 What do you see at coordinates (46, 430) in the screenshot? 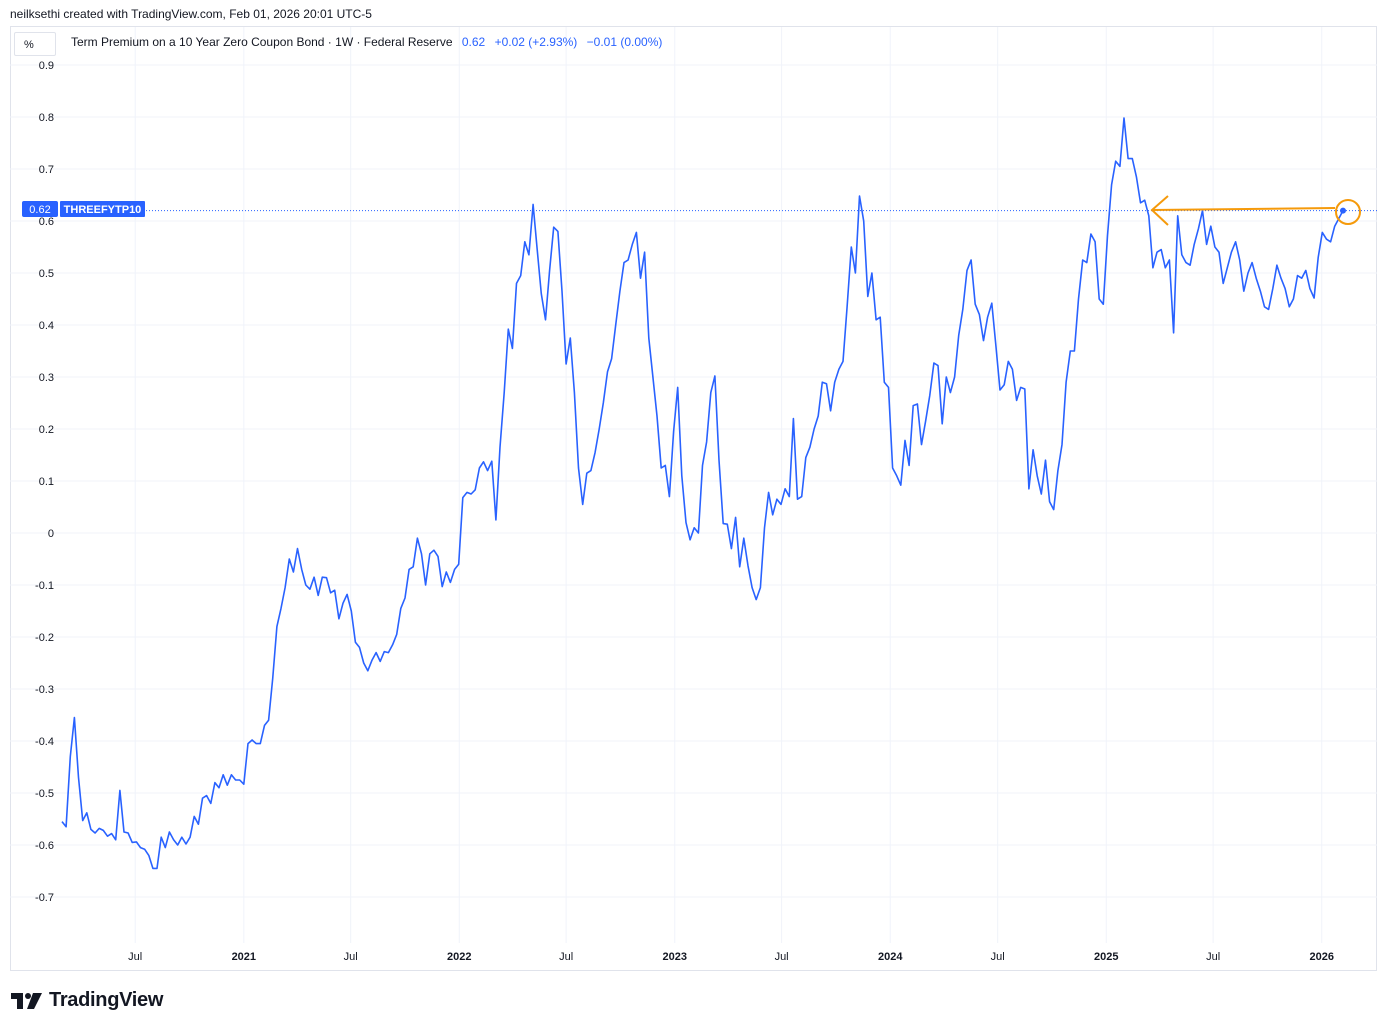
I see `y-tick-label: 0.2` at bounding box center [46, 430].